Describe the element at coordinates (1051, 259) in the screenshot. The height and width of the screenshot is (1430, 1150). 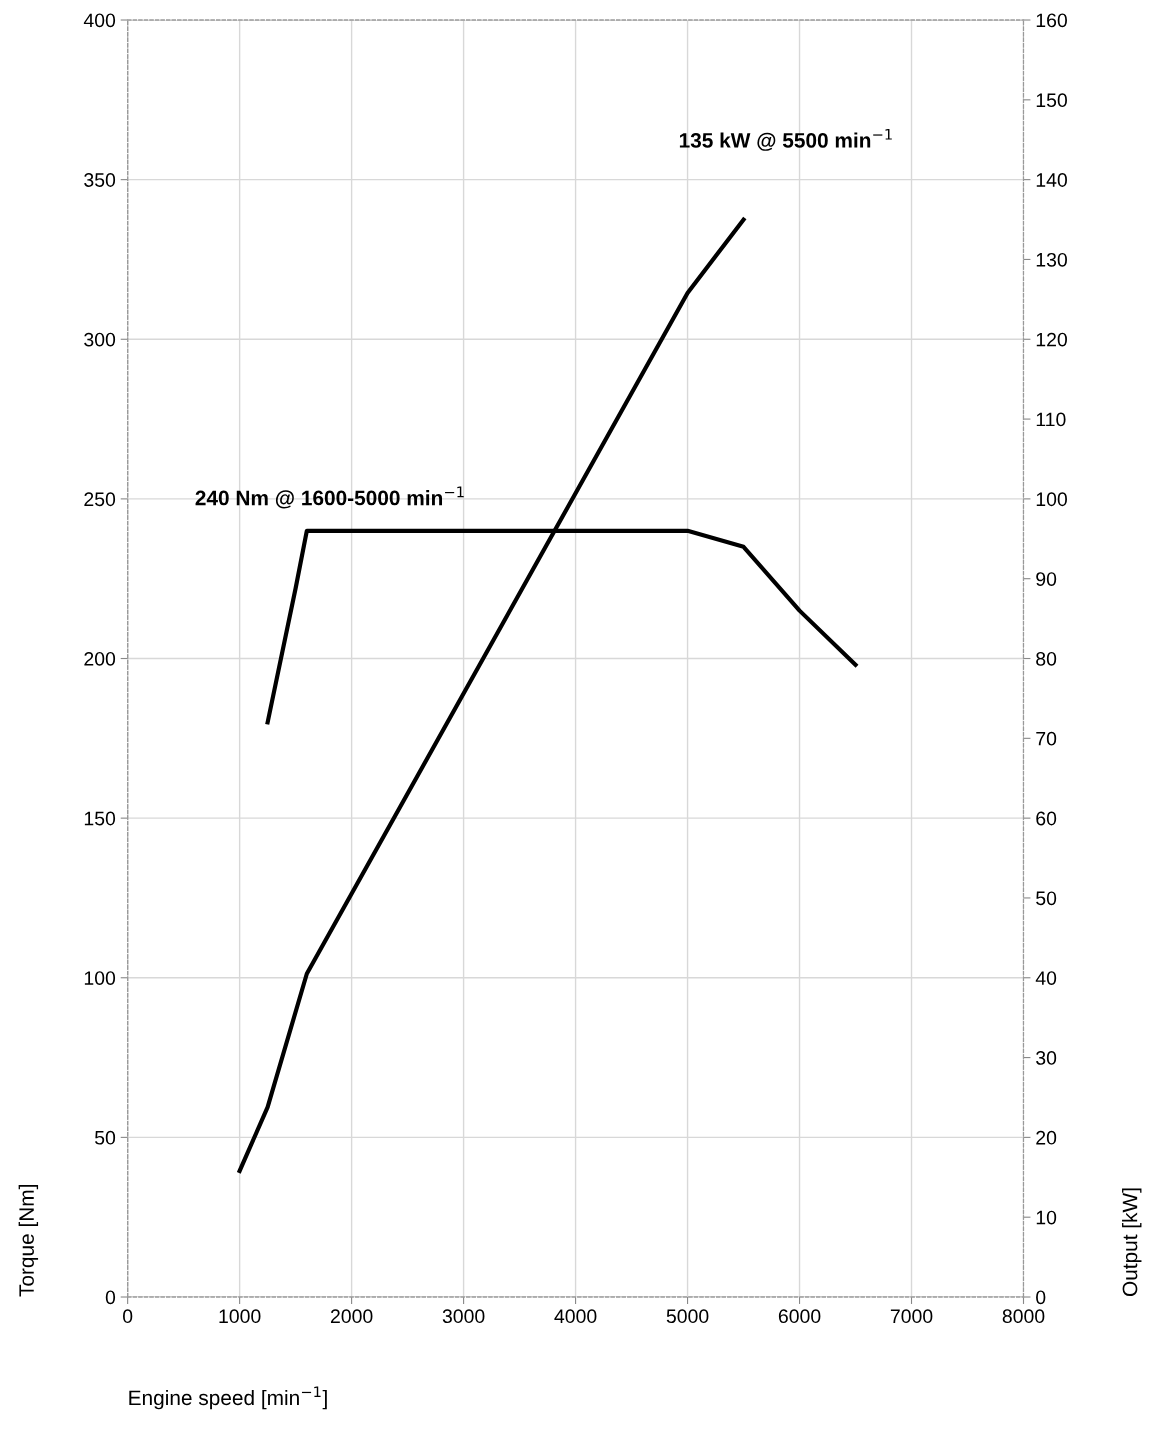
I see `y2-tick-label: 130` at that location.